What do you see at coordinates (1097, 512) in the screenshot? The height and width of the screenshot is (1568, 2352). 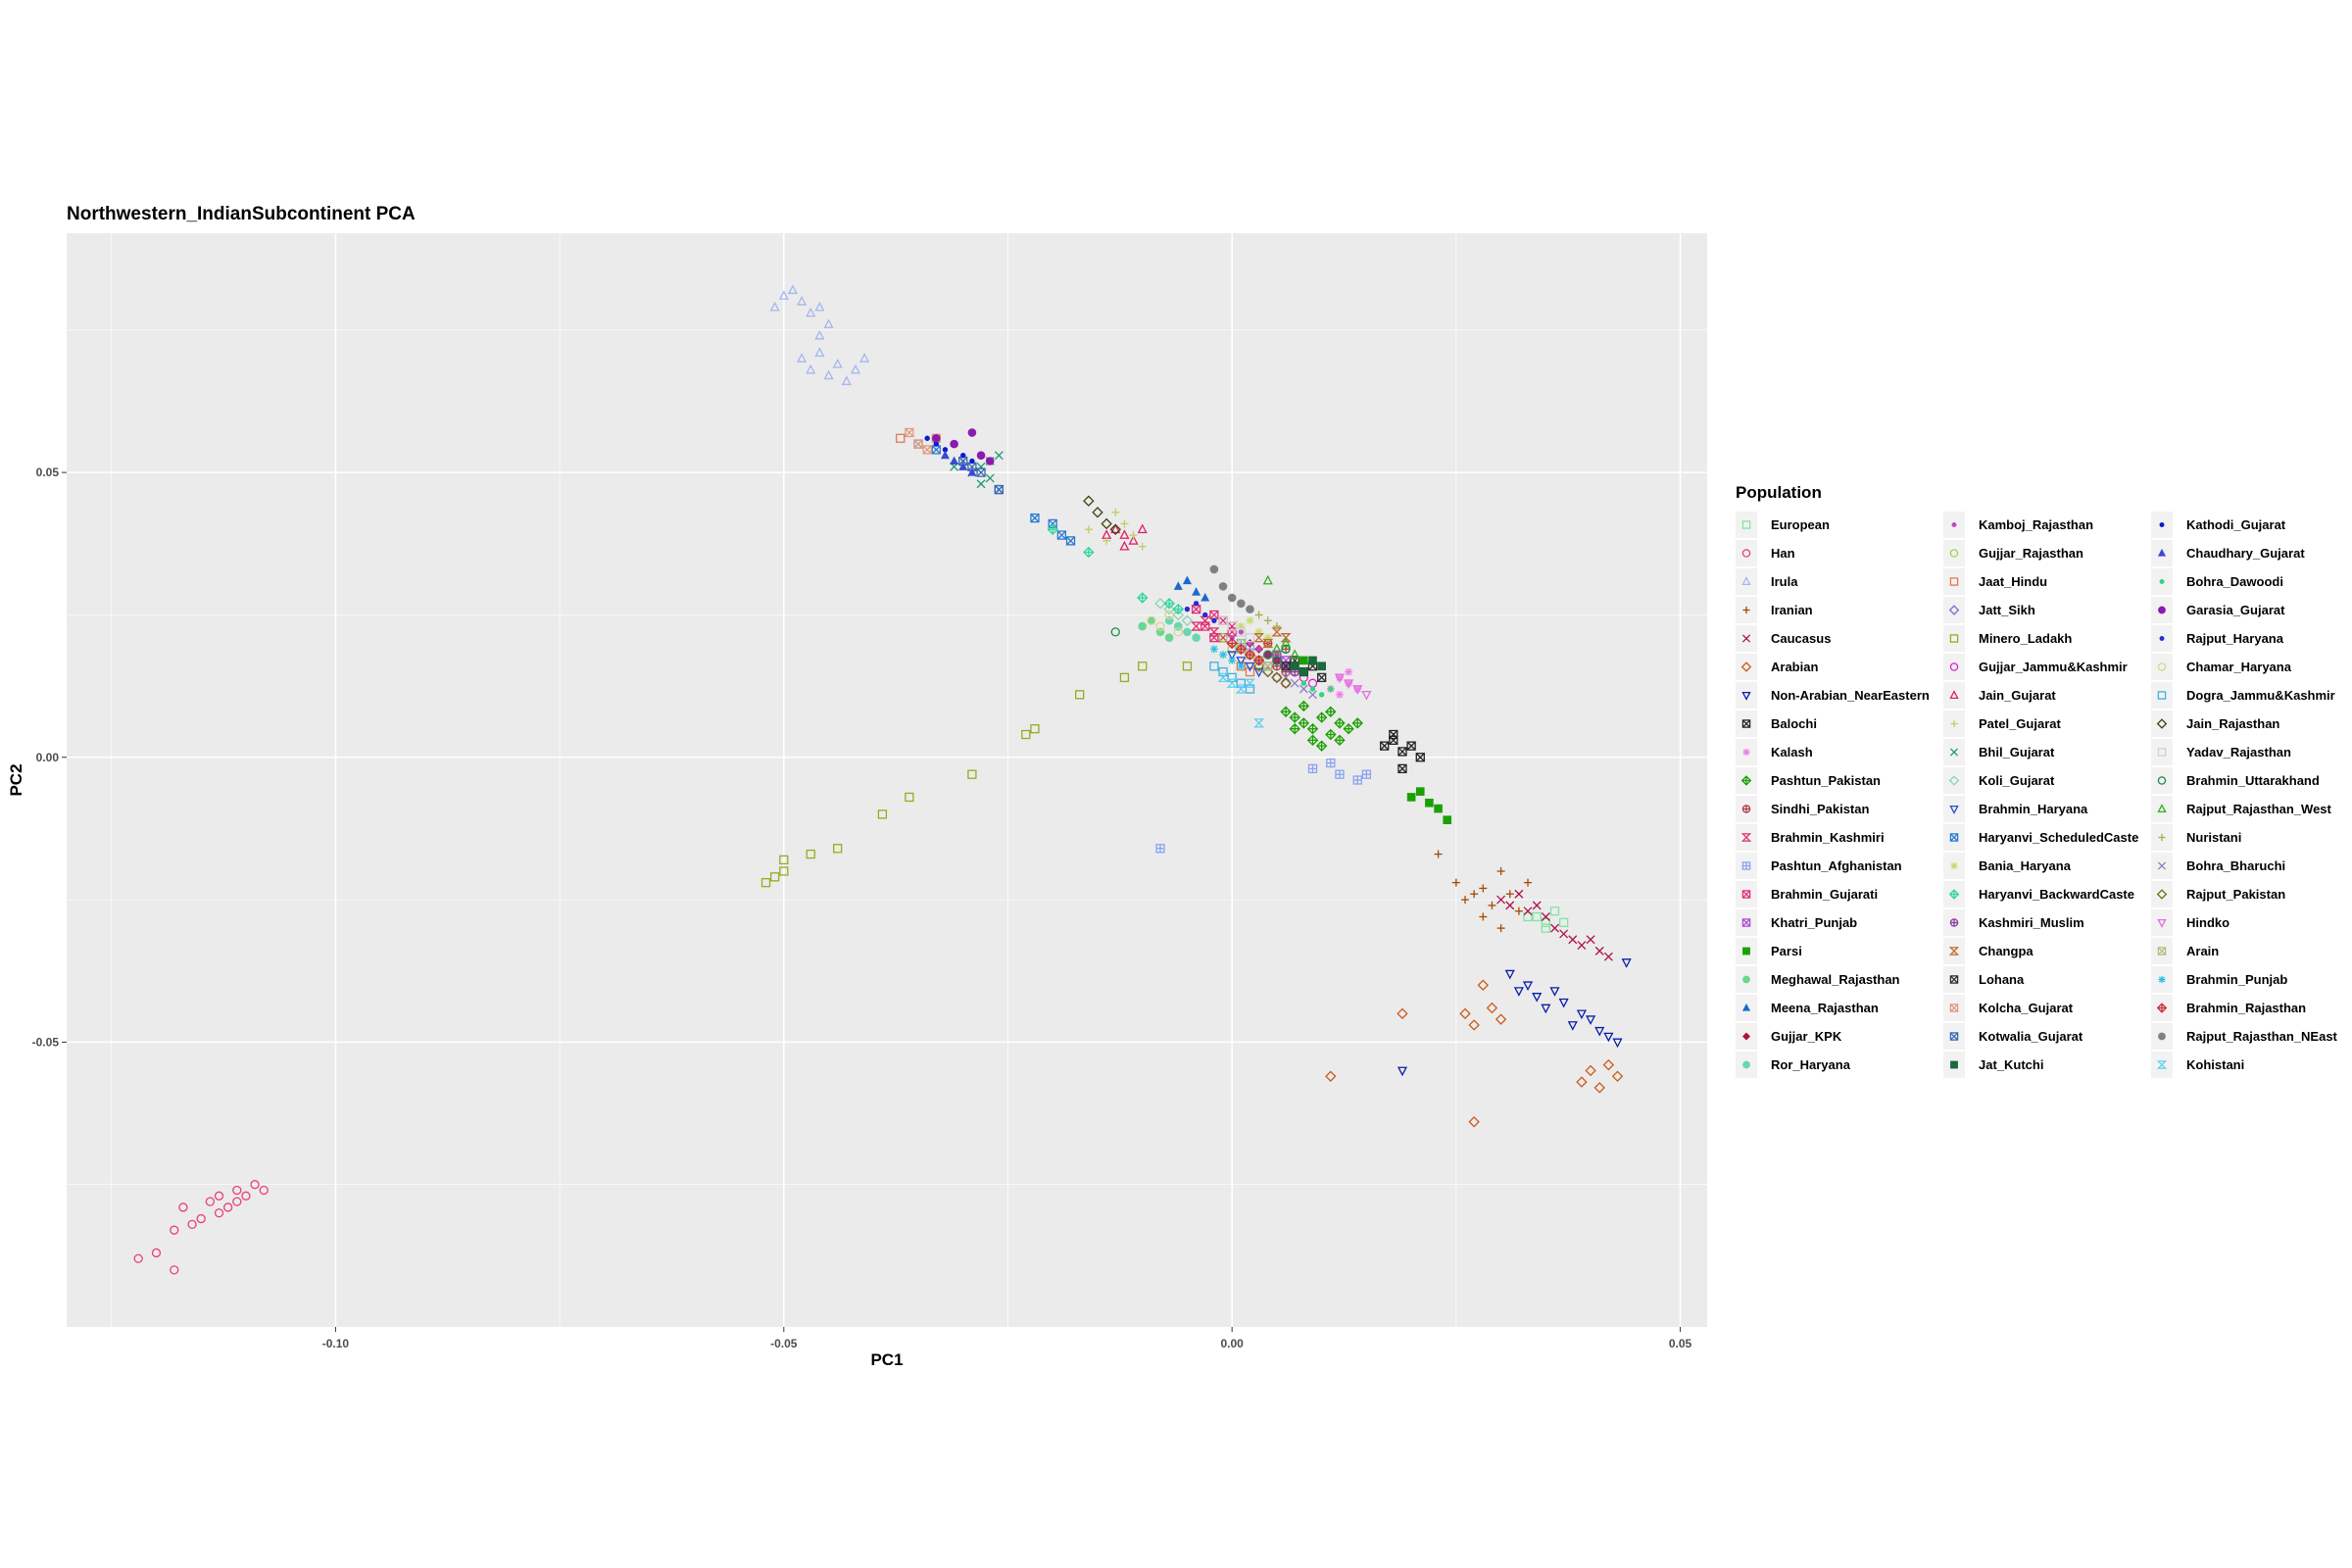 I see `point-jain-rajasthan` at bounding box center [1097, 512].